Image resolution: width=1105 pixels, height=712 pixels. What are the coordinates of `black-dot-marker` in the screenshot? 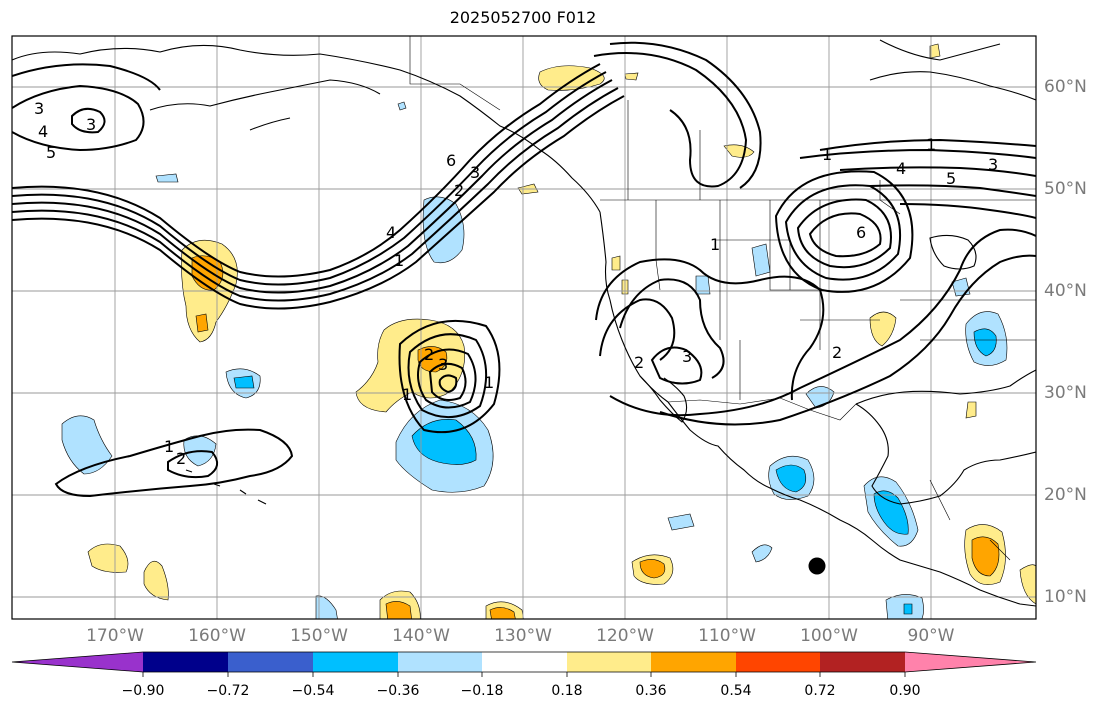 It's located at (817, 566).